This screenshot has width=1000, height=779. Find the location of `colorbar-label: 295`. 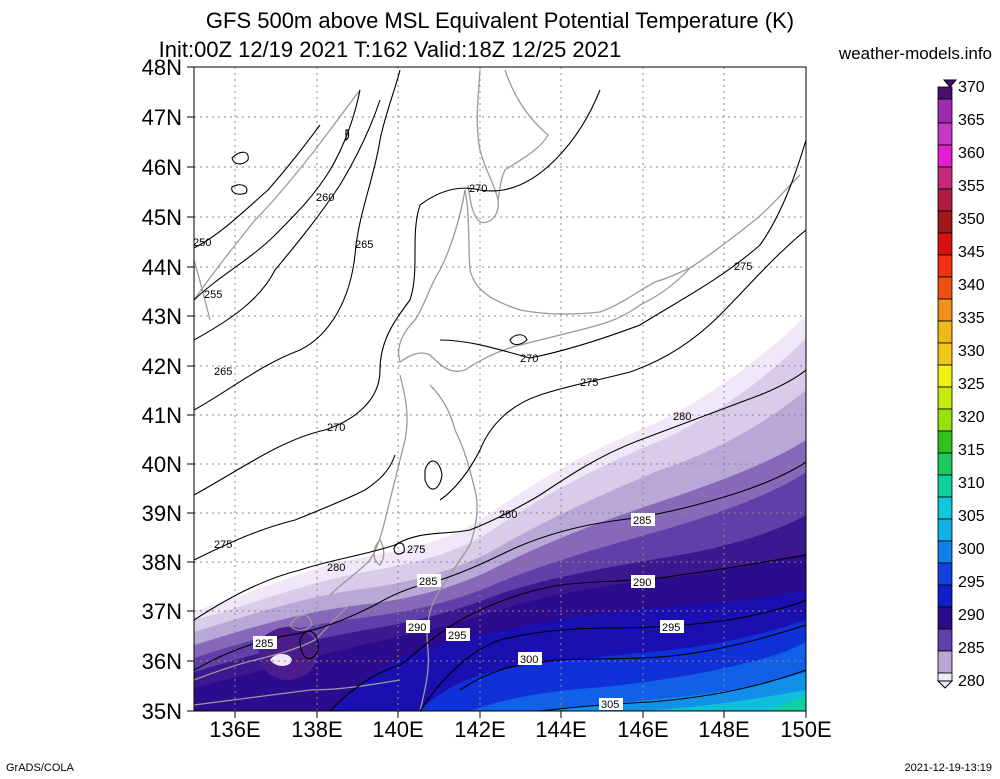

colorbar-label: 295 is located at coordinates (971, 582).